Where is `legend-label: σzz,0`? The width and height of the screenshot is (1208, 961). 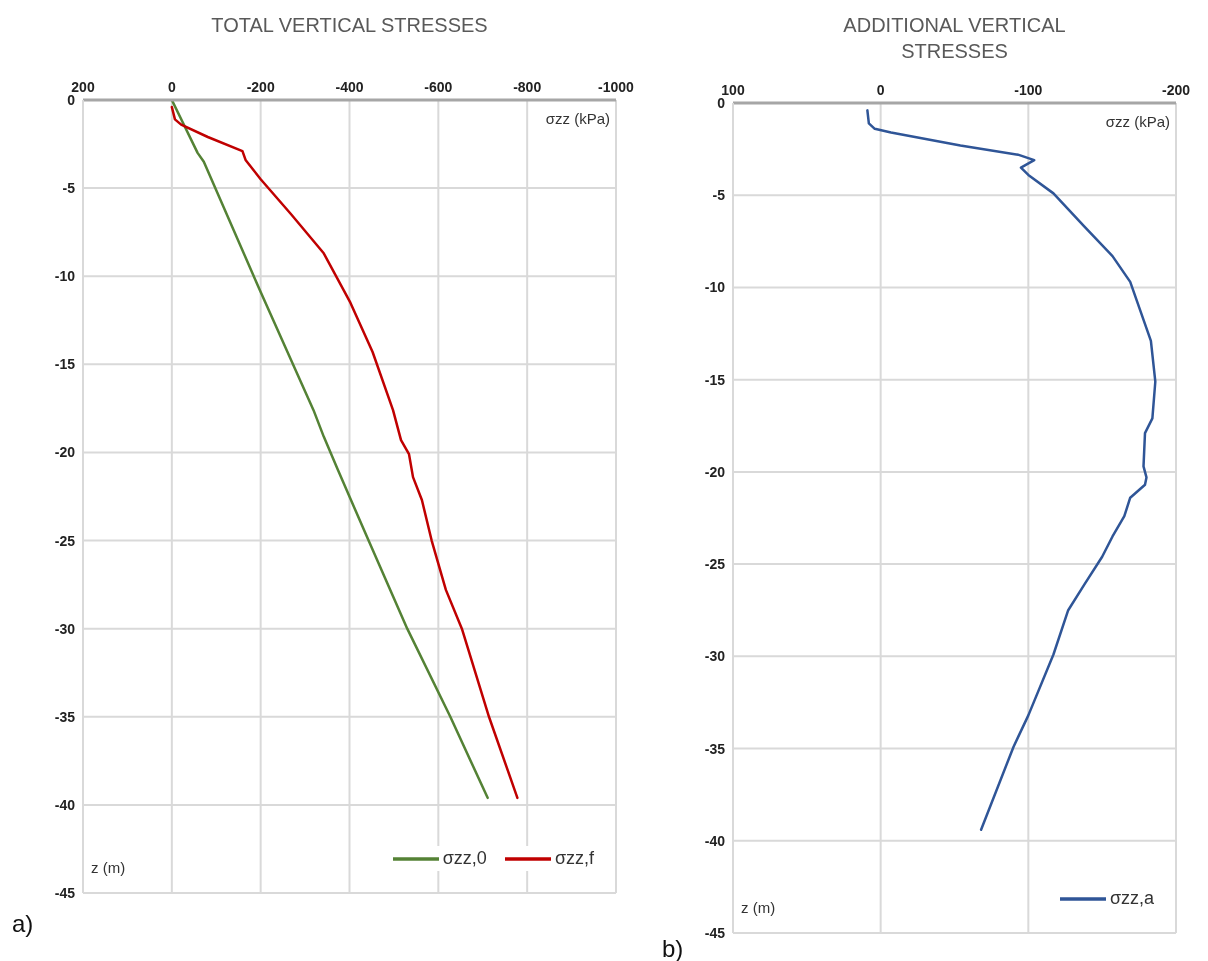
legend-label: σzz,0 is located at coordinates (464, 858).